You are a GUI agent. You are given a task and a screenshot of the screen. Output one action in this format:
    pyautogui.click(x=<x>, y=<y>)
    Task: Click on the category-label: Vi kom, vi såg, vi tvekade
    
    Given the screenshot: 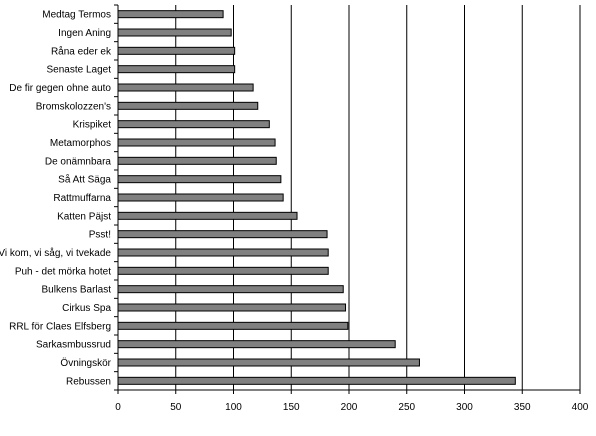 What is the action you would take?
    pyautogui.click(x=55, y=253)
    